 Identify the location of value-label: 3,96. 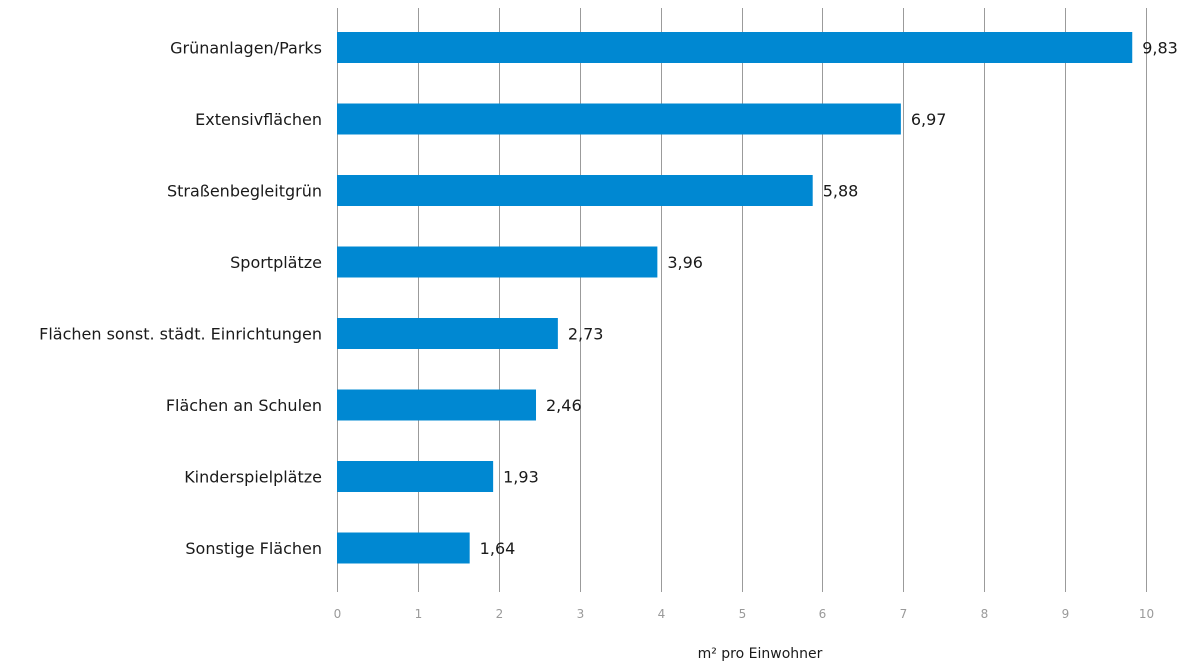
(685, 262).